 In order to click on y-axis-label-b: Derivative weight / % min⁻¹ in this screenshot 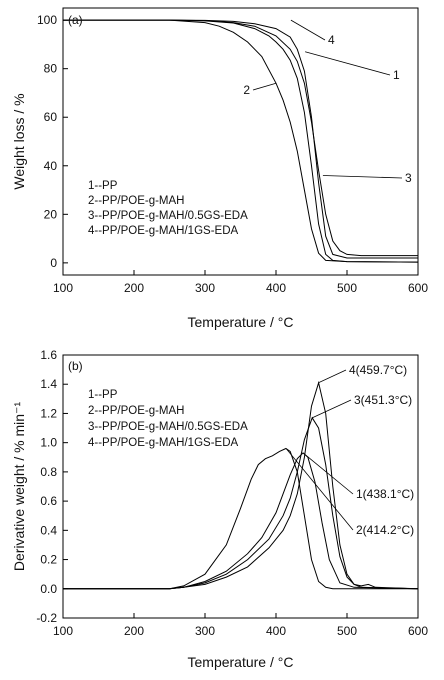, I will do `click(19, 487)`.